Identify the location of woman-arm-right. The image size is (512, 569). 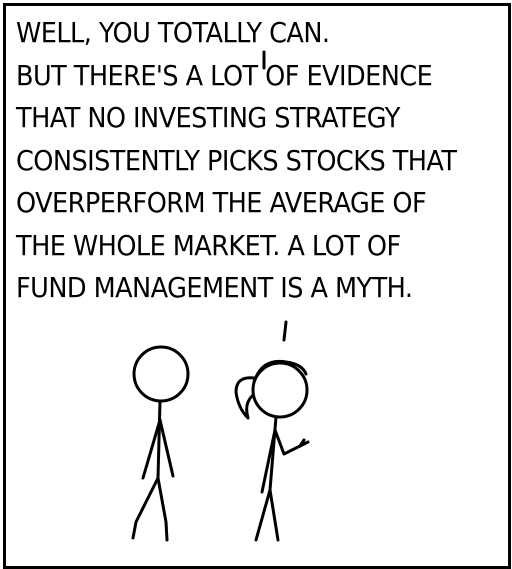
(287, 442).